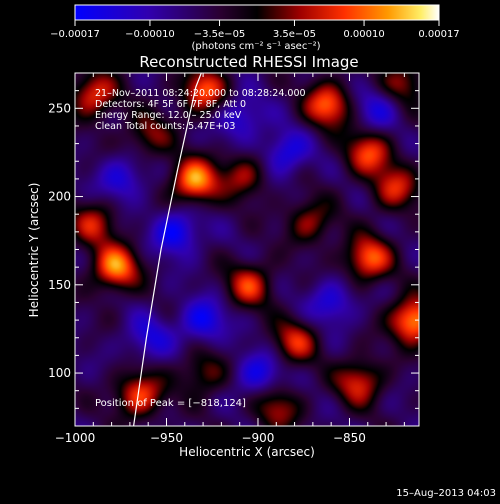  I want to click on colorbar-tick-label: 3.5e−05, so click(294, 34).